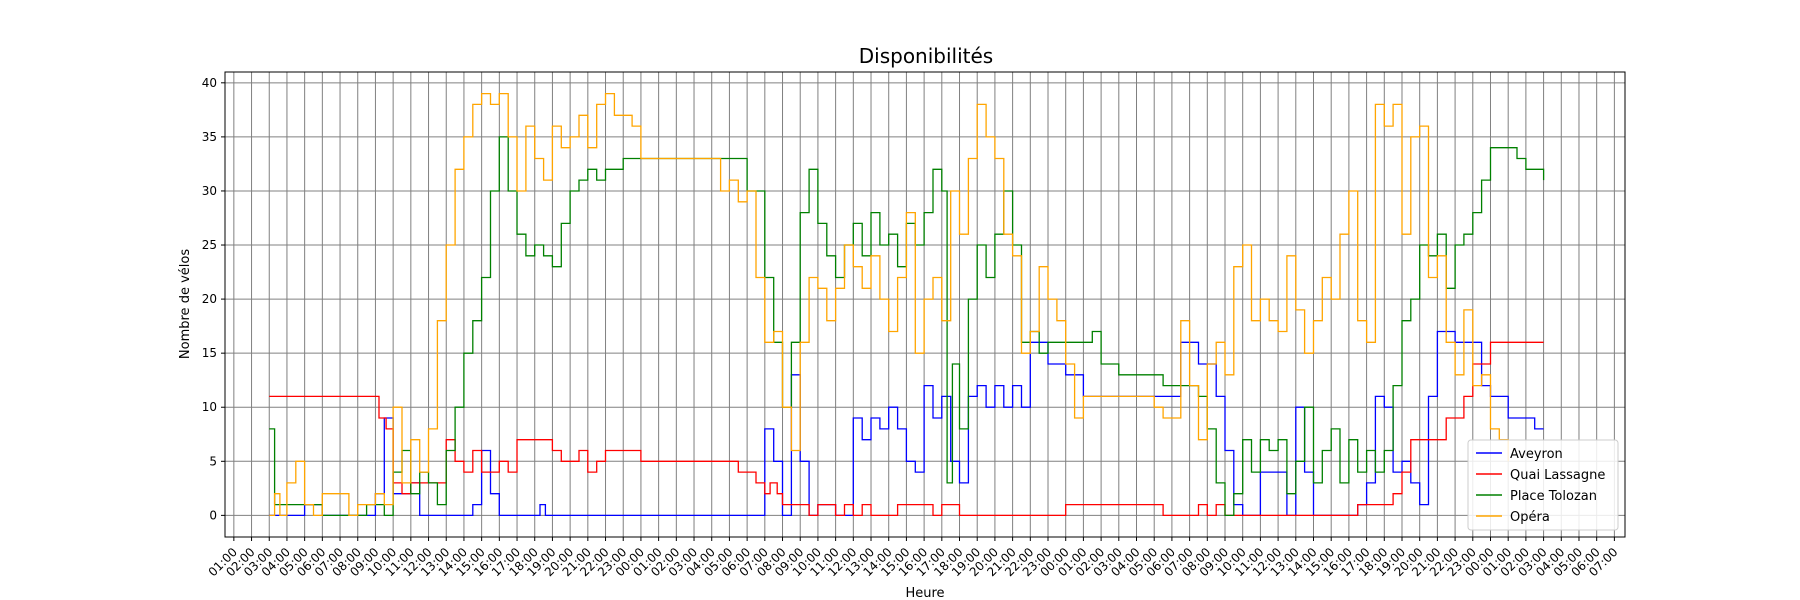 The image size is (1800, 600). Describe the element at coordinates (1536, 454) in the screenshot. I see `legend-label: Aveyron` at that location.